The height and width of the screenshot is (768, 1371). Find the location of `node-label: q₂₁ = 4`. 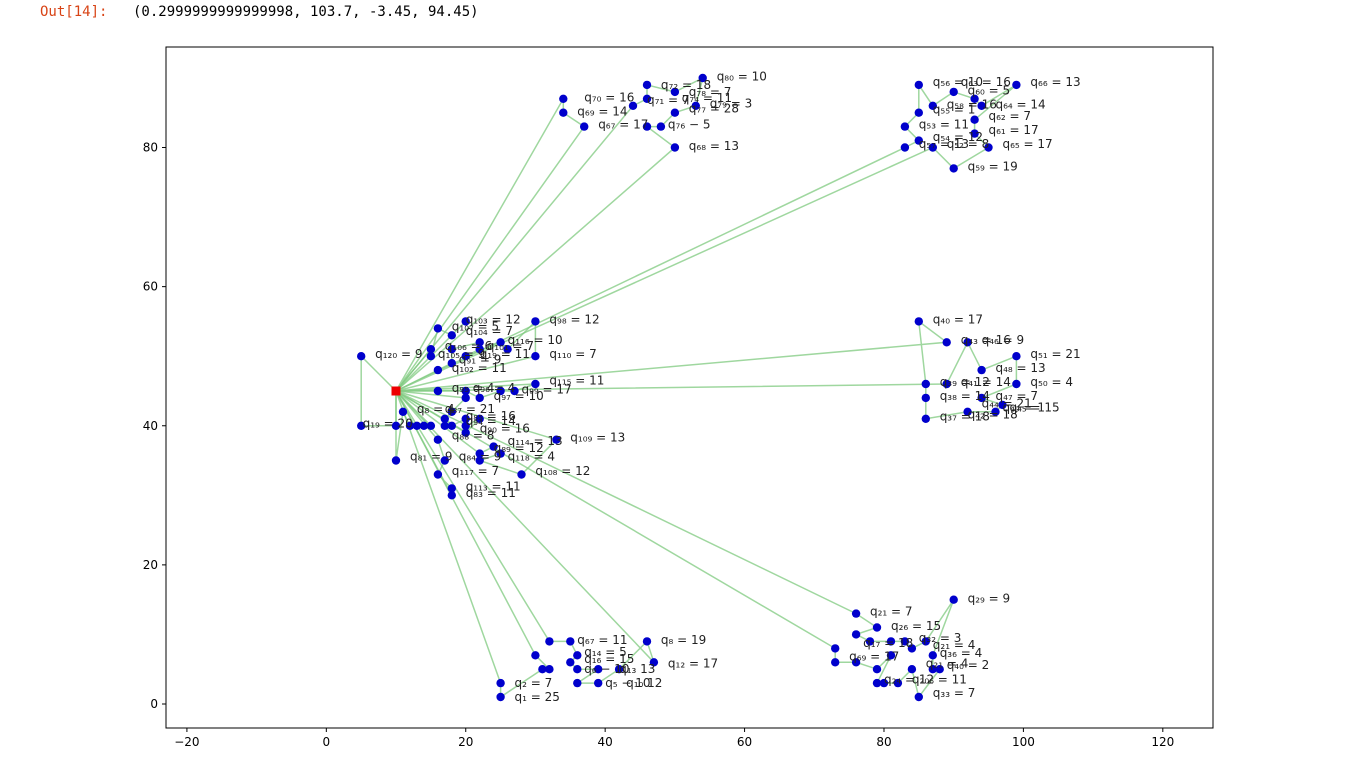

node-label: q₂₁ = 4 is located at coordinates (947, 664).